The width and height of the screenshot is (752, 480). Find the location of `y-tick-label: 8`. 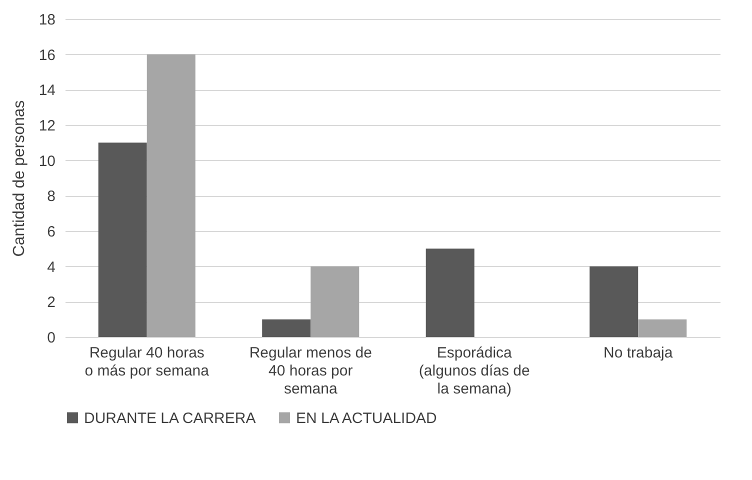

y-tick-label: 8 is located at coordinates (51, 197).